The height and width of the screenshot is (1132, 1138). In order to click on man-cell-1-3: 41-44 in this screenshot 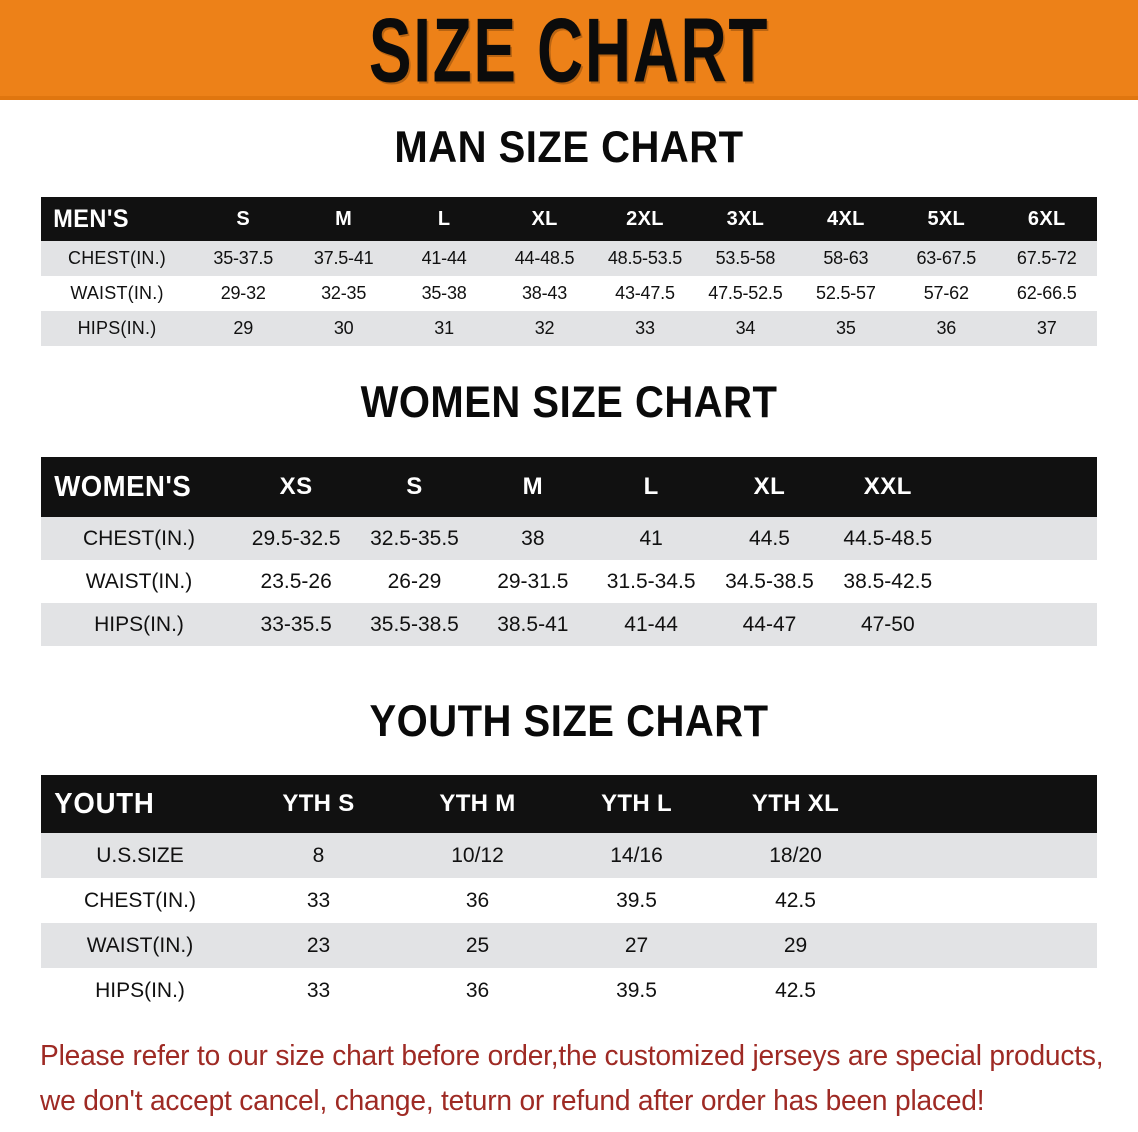, I will do `click(444, 258)`.